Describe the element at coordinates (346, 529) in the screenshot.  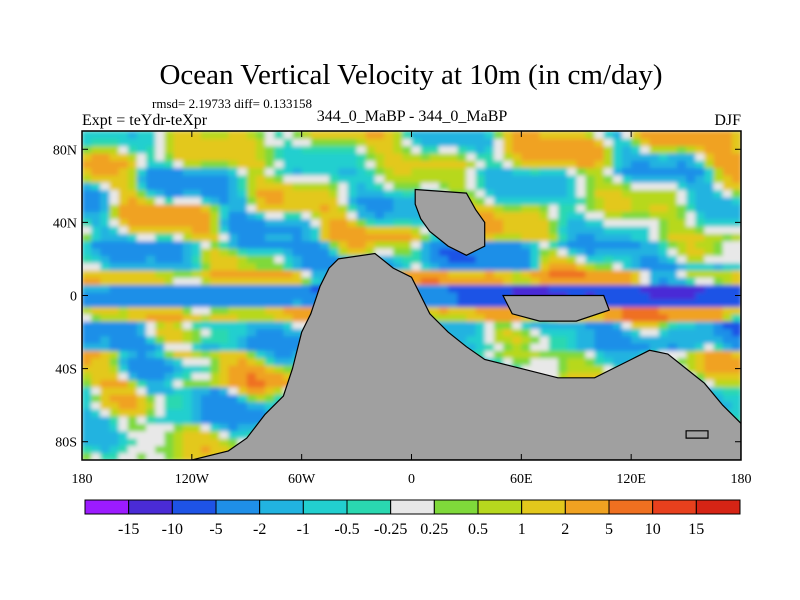
I see `colorbar-label: -0.5` at that location.